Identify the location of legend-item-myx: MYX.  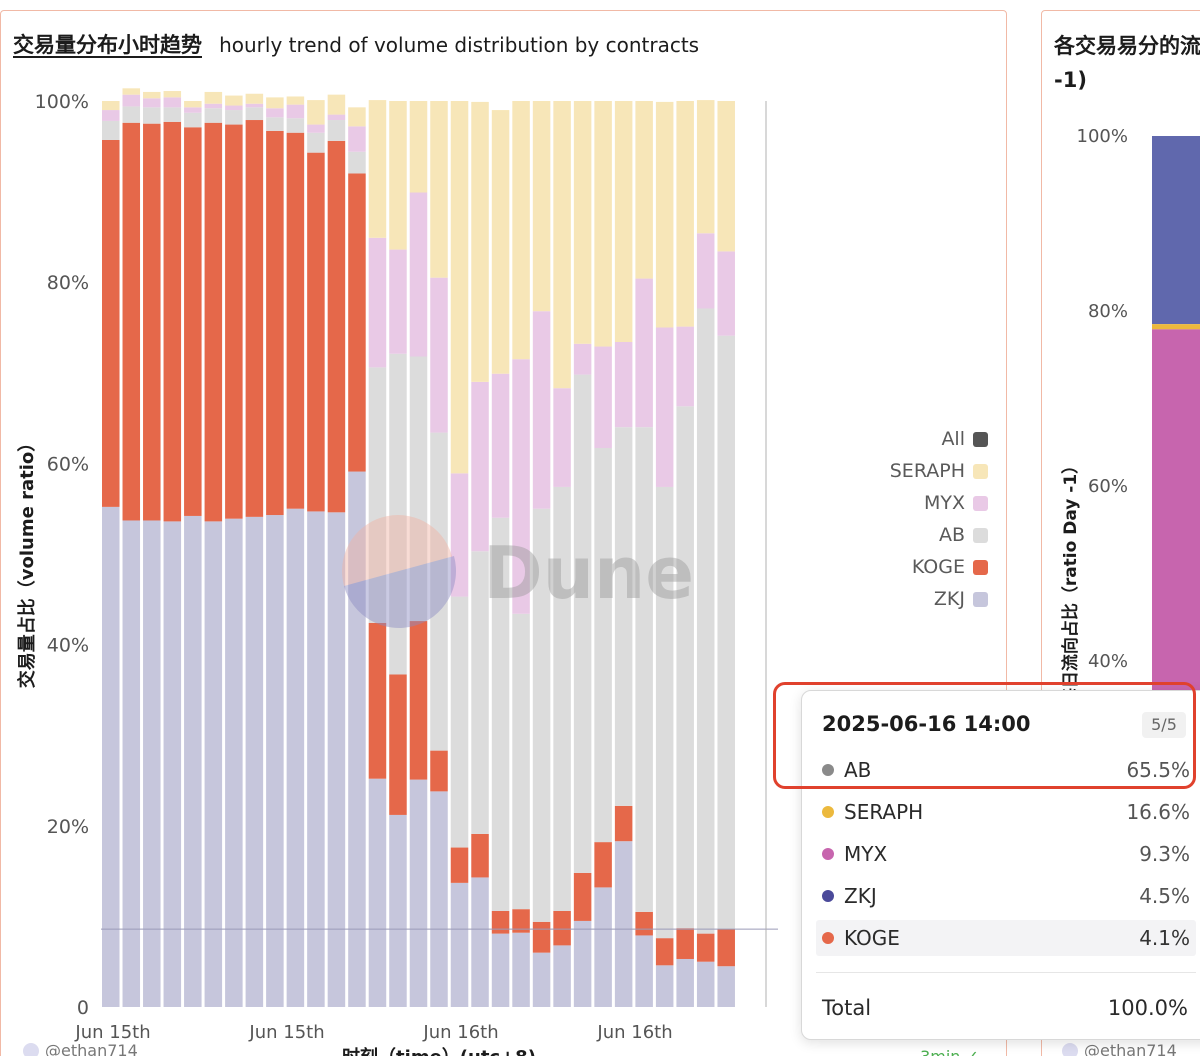
(939, 503).